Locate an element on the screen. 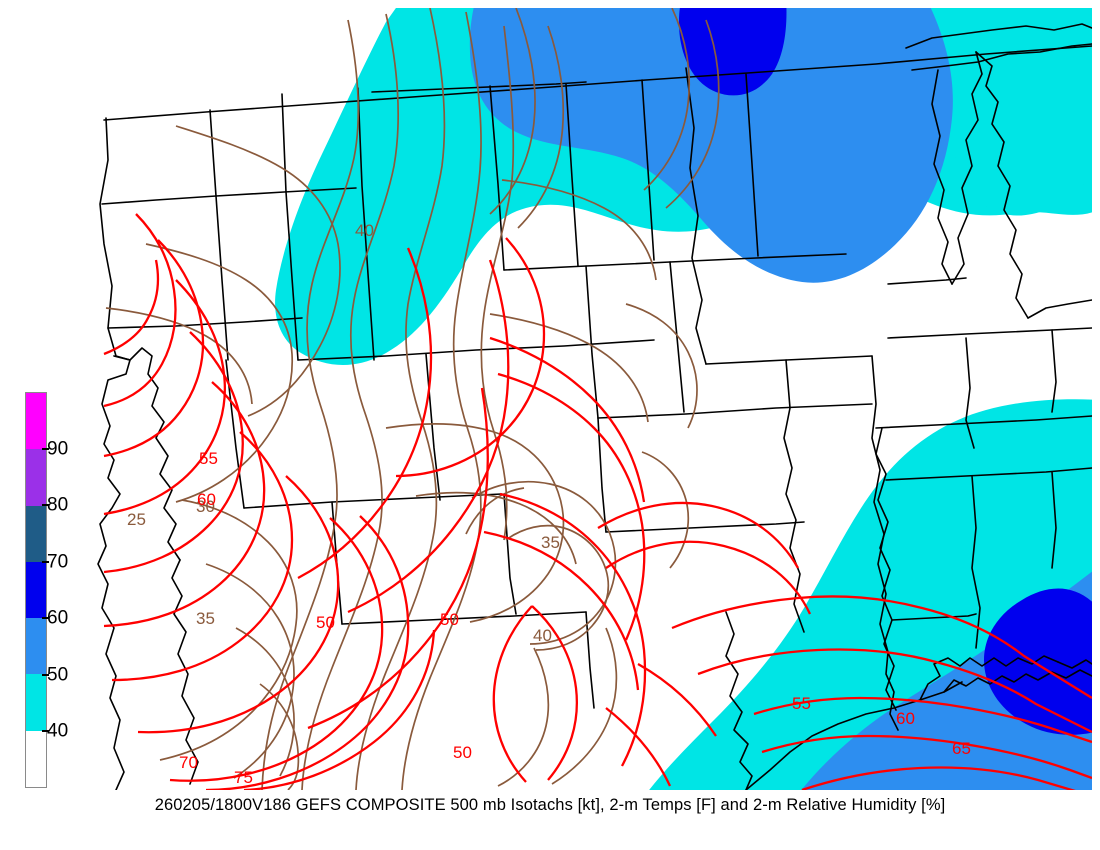 This screenshot has width=1100, height=850. colorbar-tick-50: 50 is located at coordinates (58, 675).